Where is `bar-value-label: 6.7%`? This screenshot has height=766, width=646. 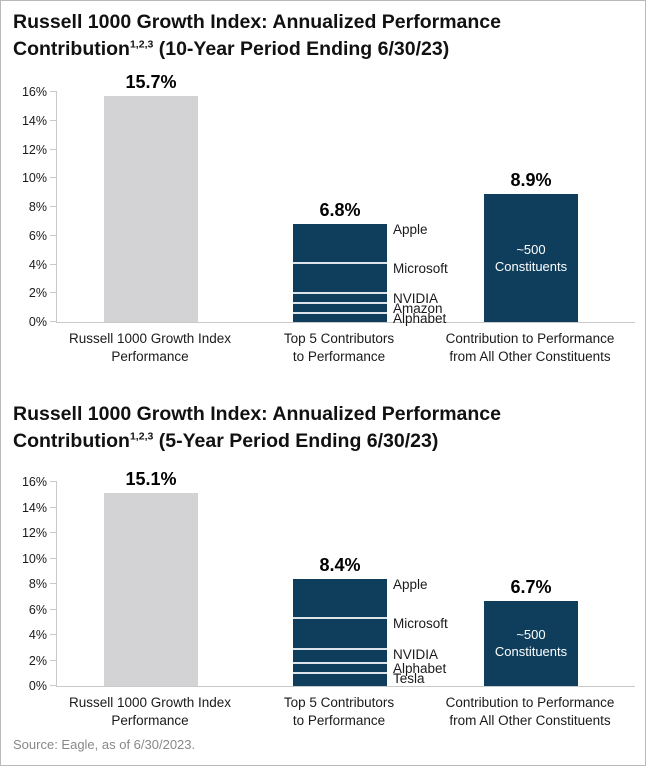 bar-value-label: 6.7% is located at coordinates (531, 586).